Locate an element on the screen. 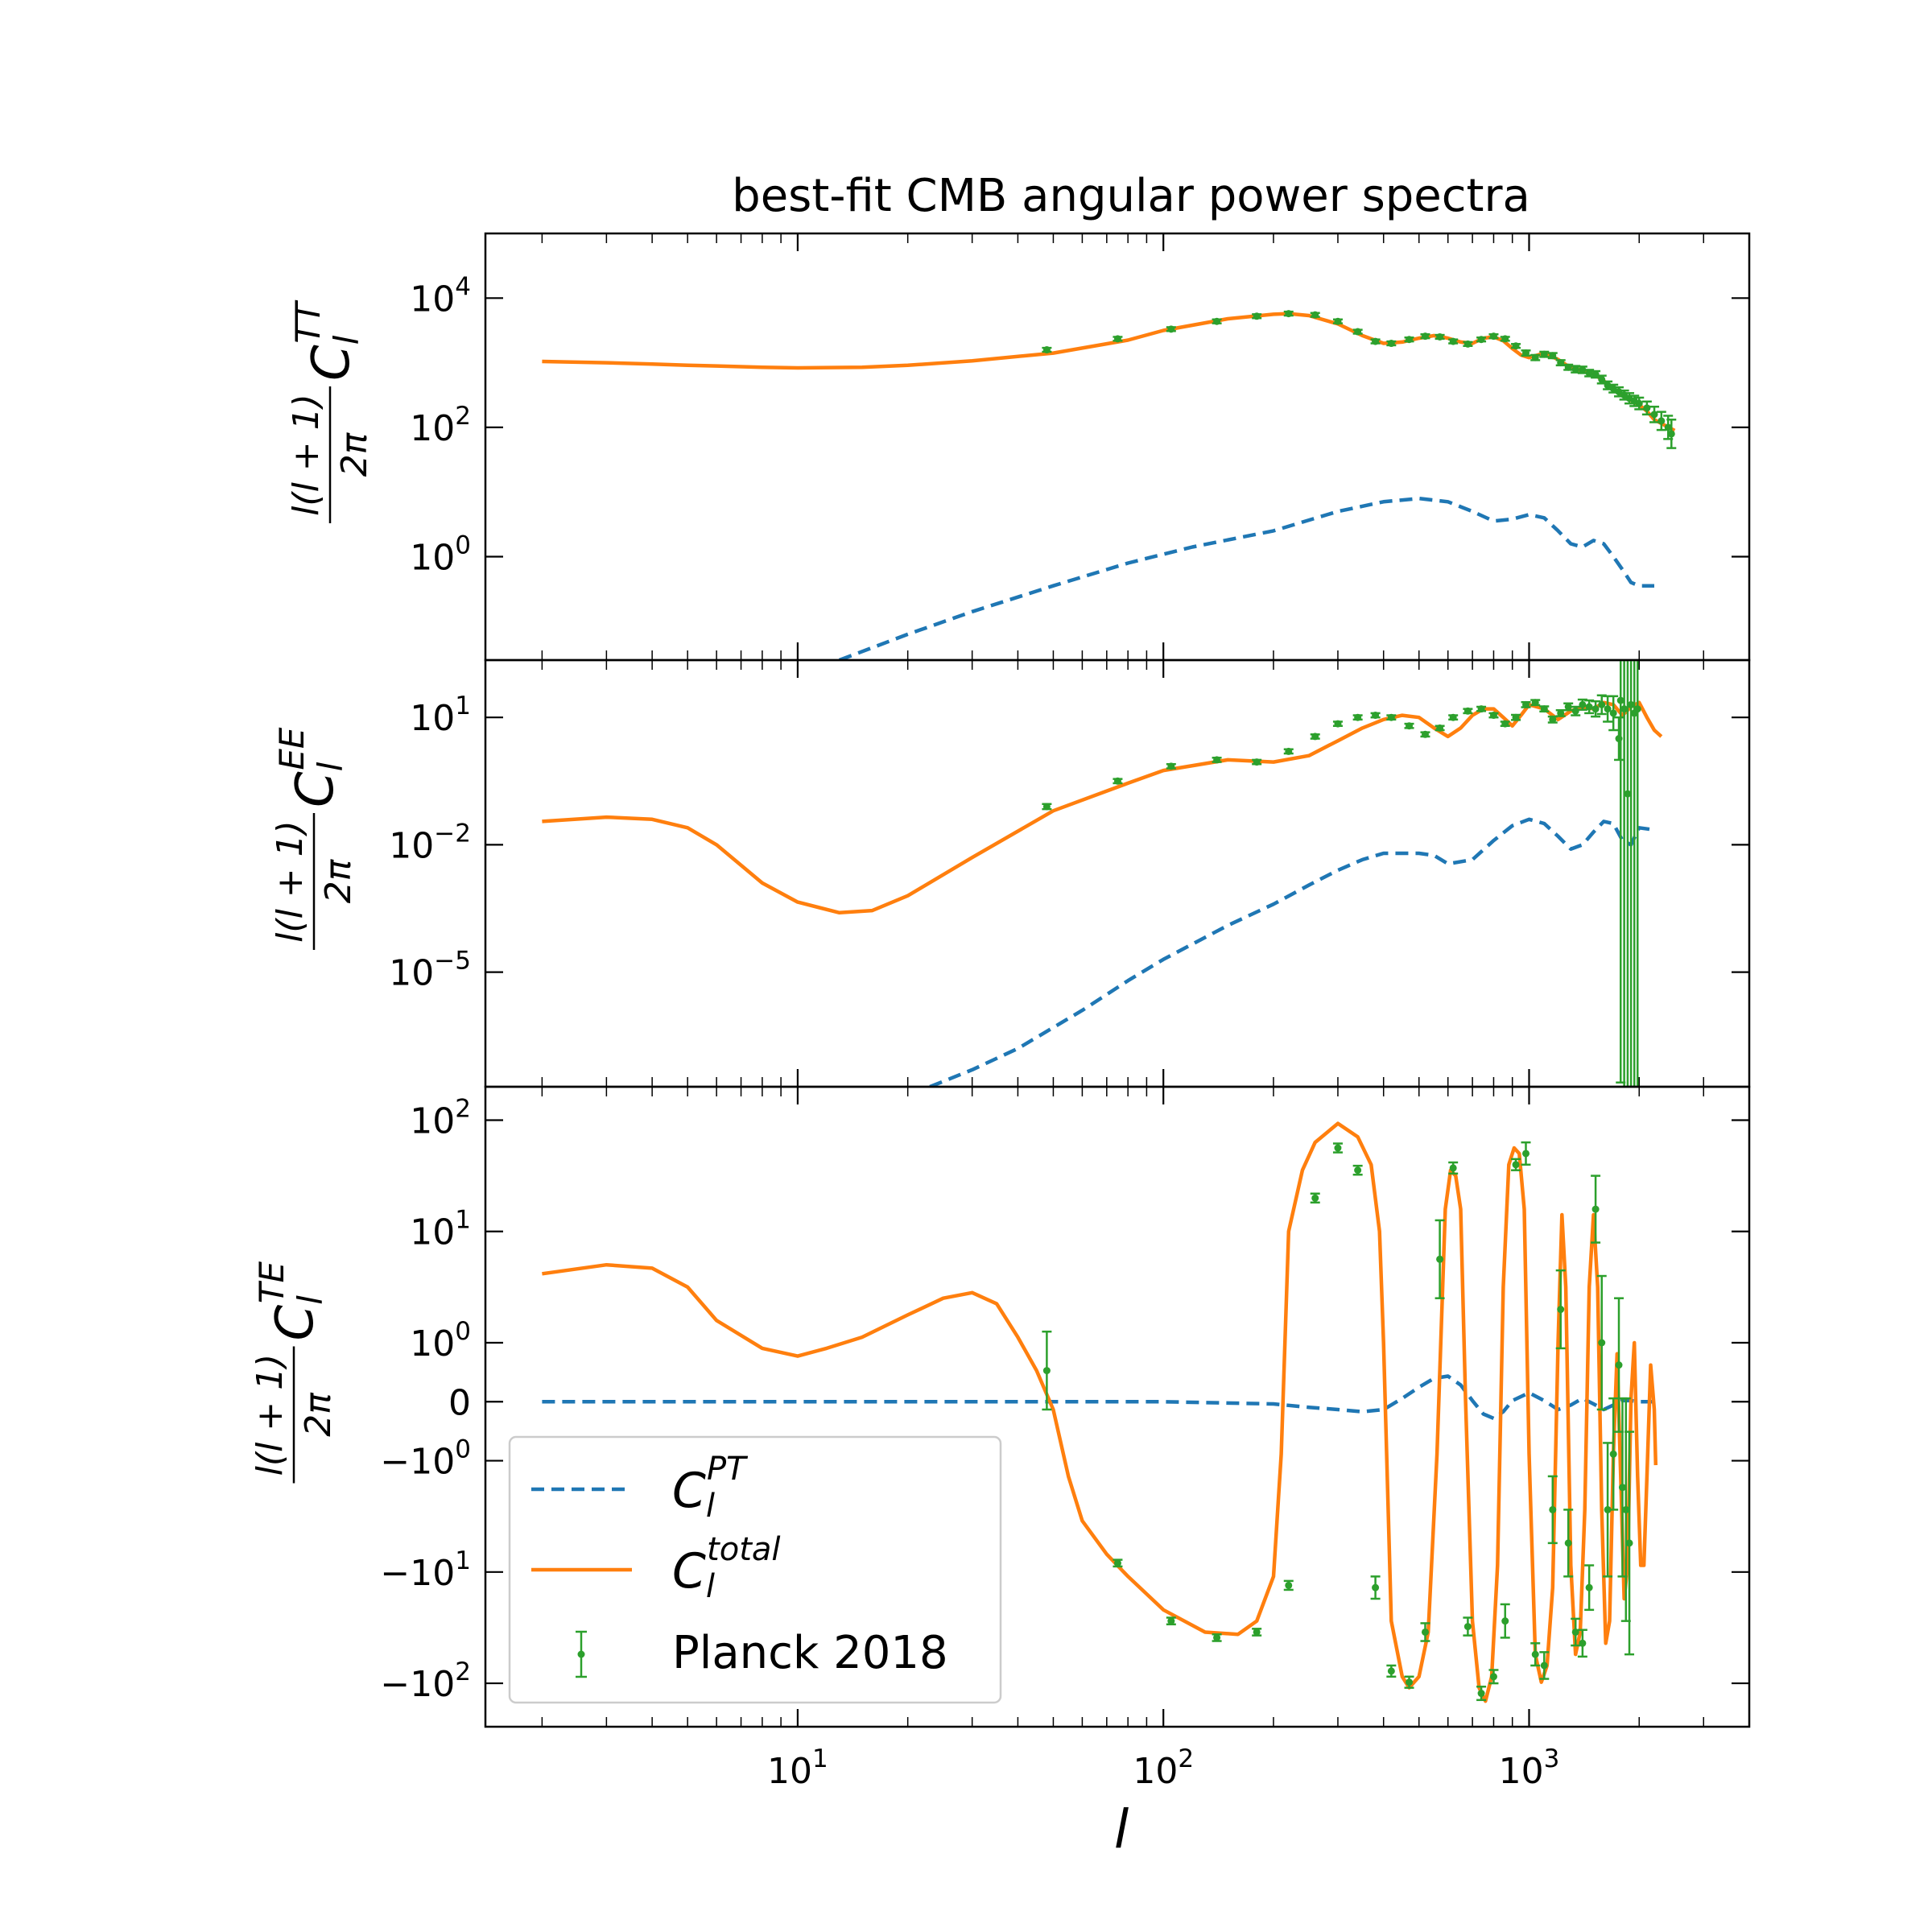 This screenshot has height=1932, width=1932. x-tick-label: 10³ is located at coordinates (1529, 1768).